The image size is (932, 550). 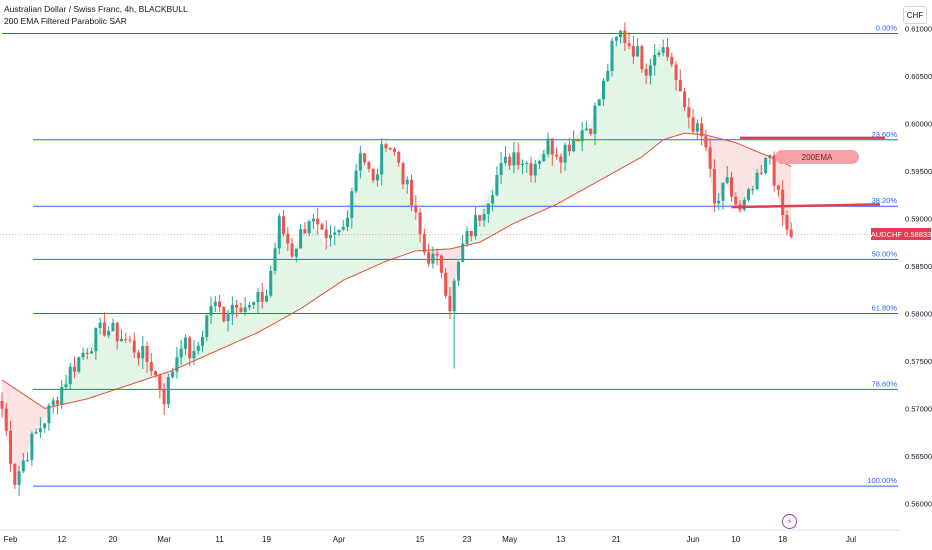 What do you see at coordinates (885, 134) in the screenshot?
I see `fib-level-label: 23.60%` at bounding box center [885, 134].